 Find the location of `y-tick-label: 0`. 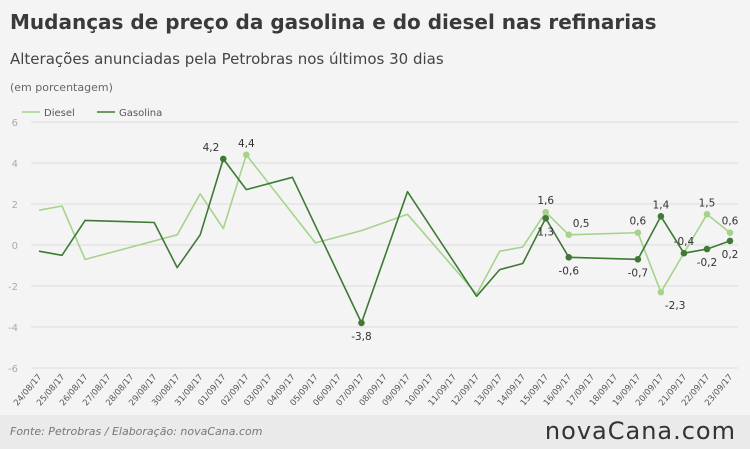

y-tick-label: 0 is located at coordinates (15, 246).